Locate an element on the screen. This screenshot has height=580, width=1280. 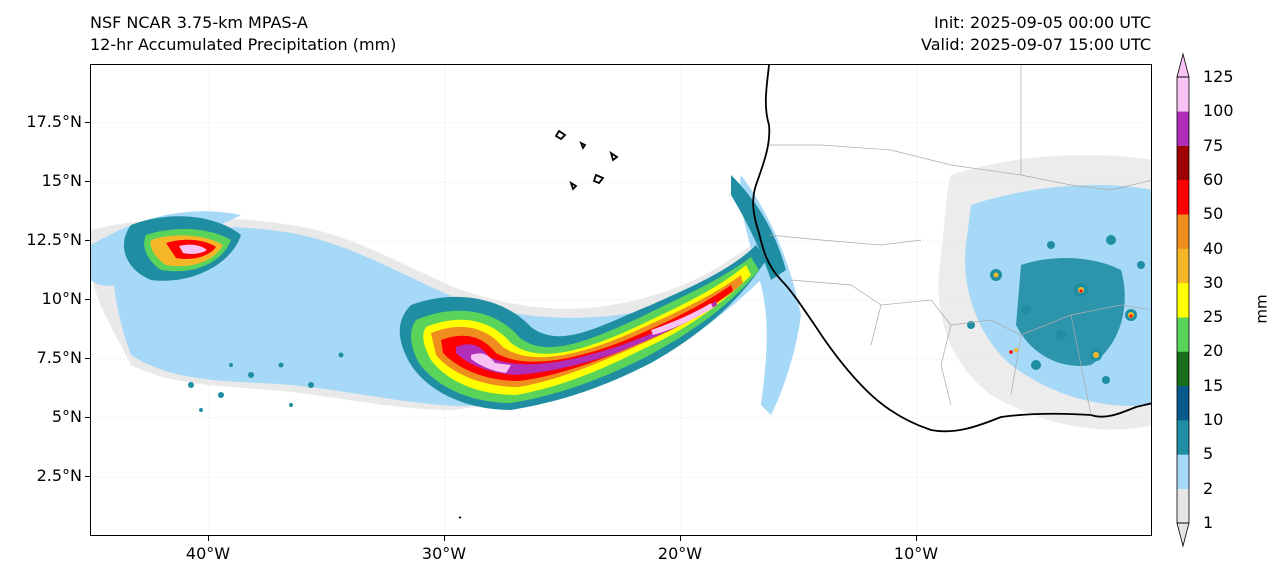
precip-cells-africa-red is located at coordinates (1071, 321).